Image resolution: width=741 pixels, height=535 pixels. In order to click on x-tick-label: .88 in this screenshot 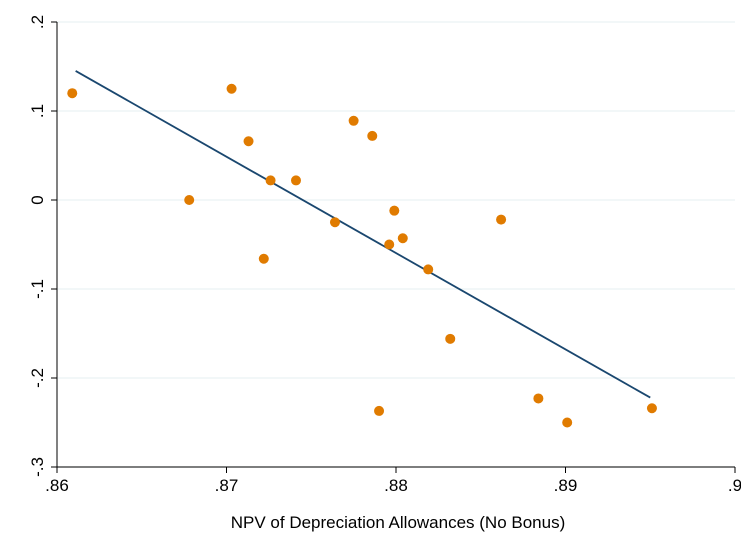, I will do `click(396, 485)`.